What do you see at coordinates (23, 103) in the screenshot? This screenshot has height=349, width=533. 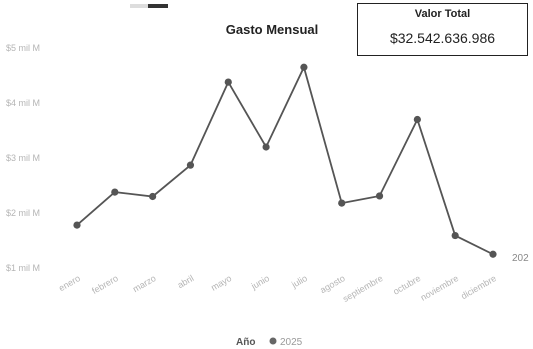 I see `y-tick-label: $4 mil M` at bounding box center [23, 103].